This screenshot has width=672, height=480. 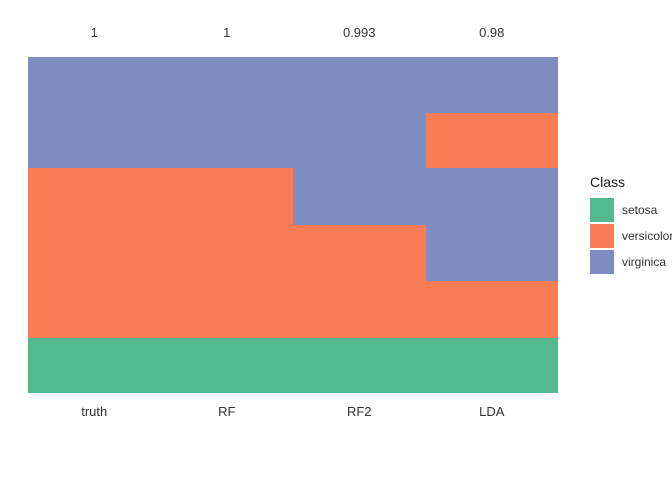 I want to click on accuracy-value-label: 0.98, so click(x=492, y=32).